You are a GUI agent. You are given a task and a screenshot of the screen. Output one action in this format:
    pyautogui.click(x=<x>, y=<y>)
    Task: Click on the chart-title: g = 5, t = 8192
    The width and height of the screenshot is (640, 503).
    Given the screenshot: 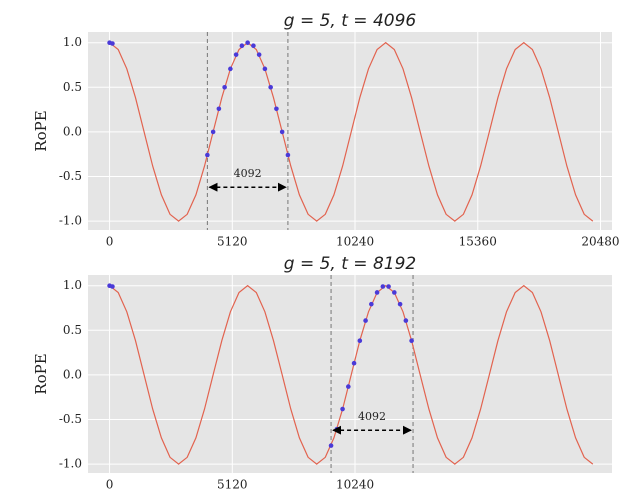 What is the action you would take?
    pyautogui.click(x=350, y=264)
    